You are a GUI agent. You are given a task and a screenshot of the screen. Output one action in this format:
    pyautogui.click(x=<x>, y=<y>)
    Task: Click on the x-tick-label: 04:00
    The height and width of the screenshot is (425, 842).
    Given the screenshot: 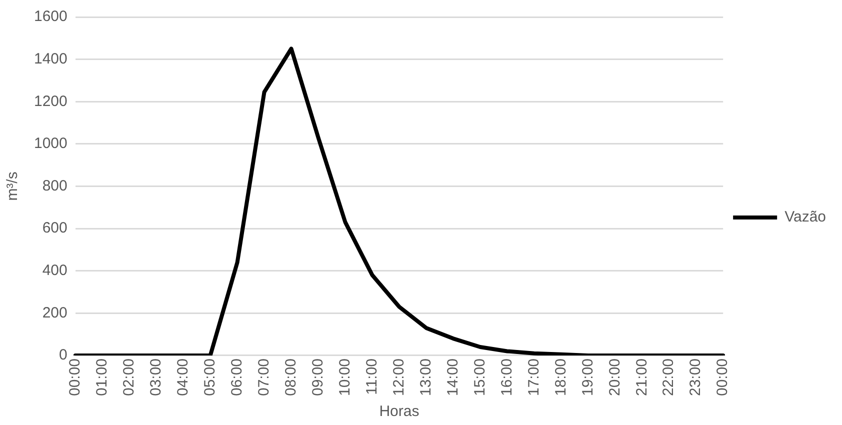 What is the action you would take?
    pyautogui.click(x=183, y=377)
    